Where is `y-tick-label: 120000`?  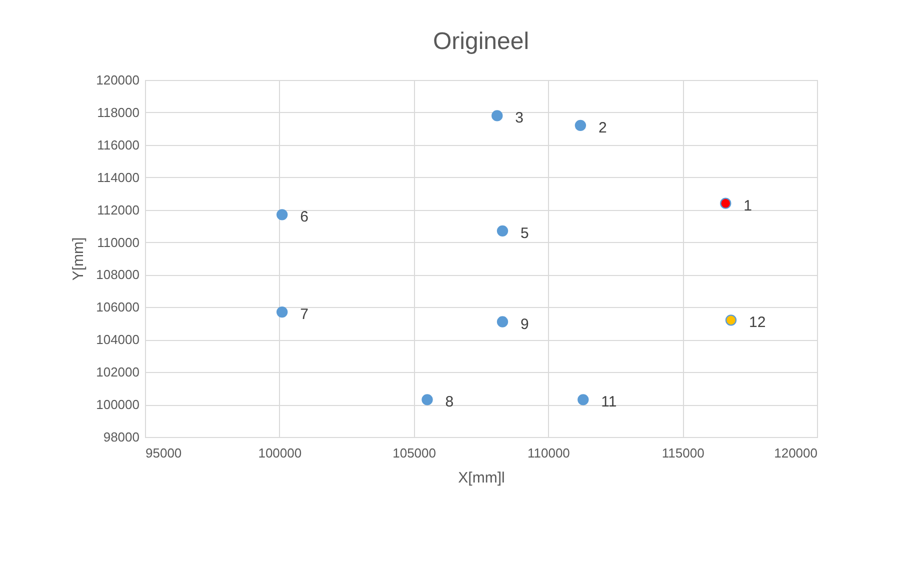 y-tick-label: 120000 is located at coordinates (118, 80).